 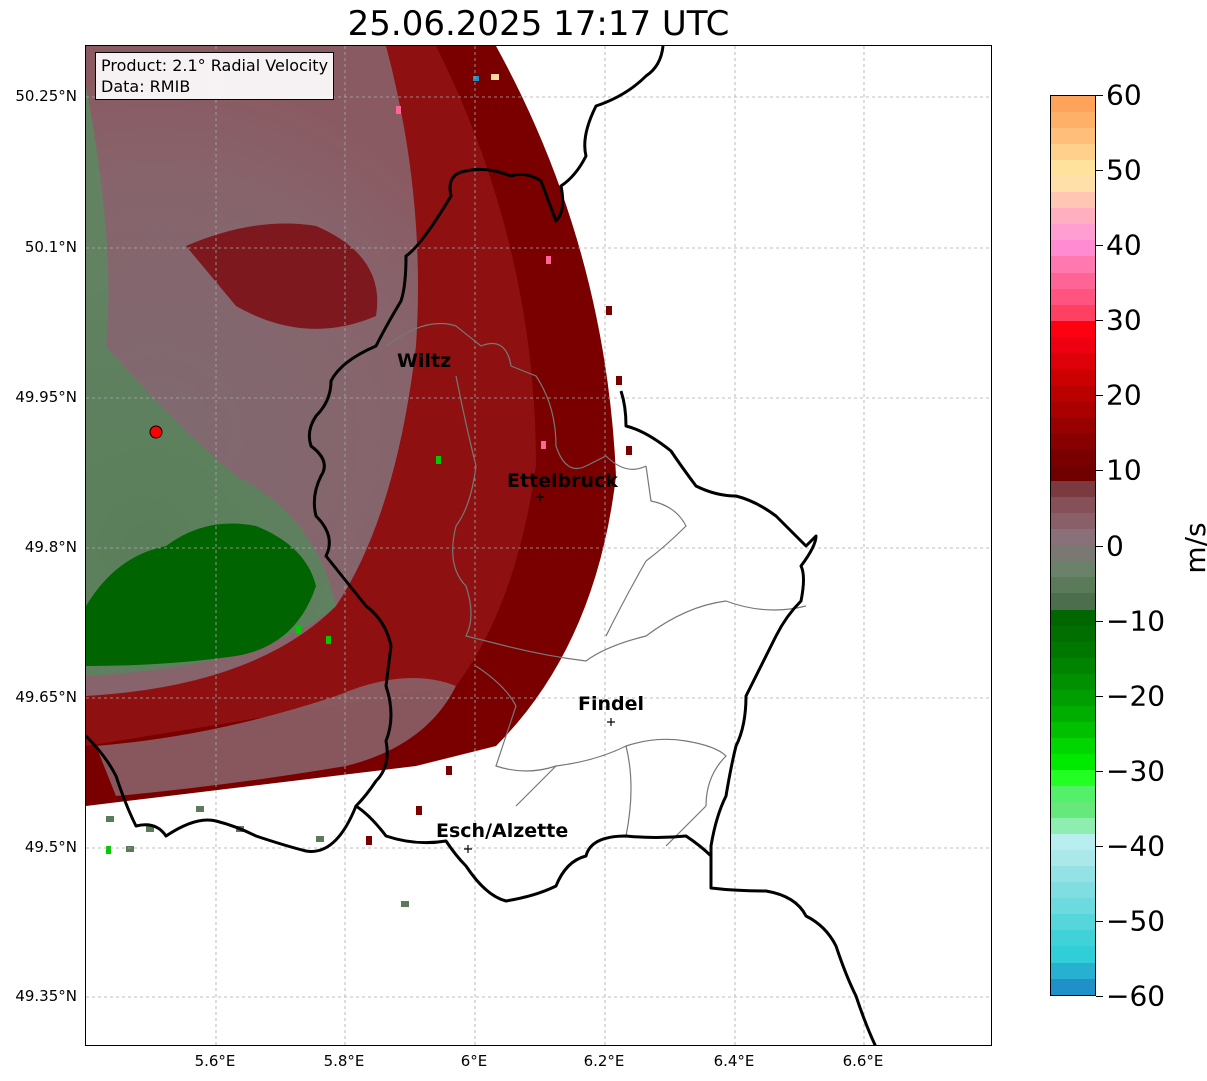 I want to click on colorbar-tick-label: 50, so click(x=1124, y=170).